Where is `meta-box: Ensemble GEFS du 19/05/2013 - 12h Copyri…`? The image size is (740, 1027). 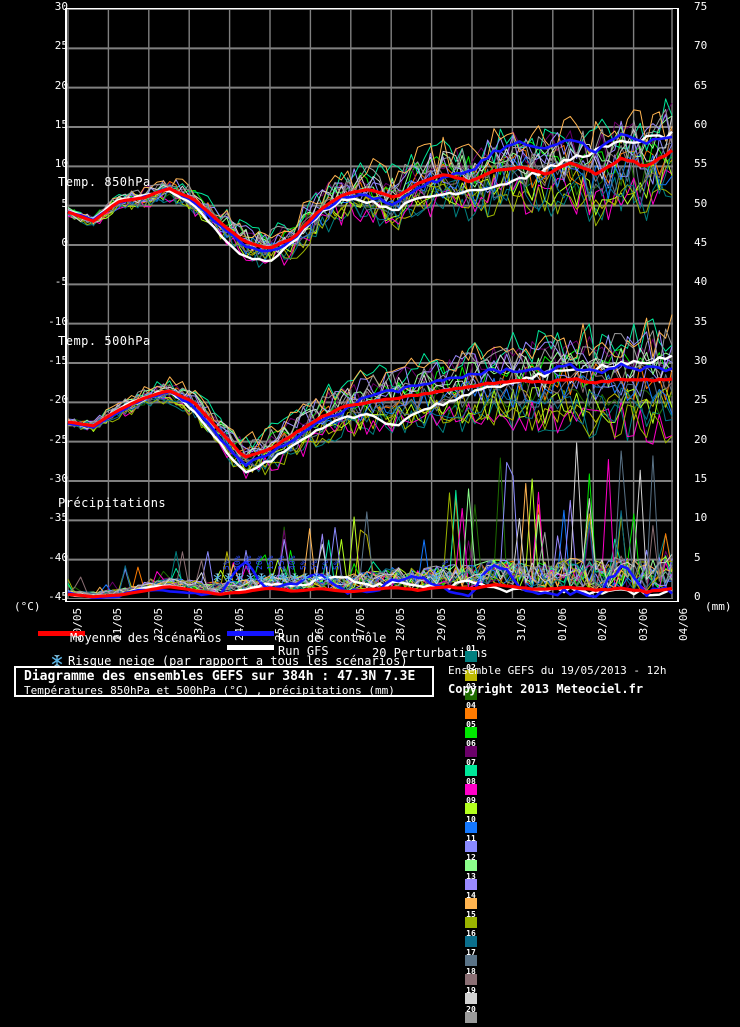 meta-box: Ensemble GEFS du 19/05/2013 - 12h Copyri… is located at coordinates (591, 681).